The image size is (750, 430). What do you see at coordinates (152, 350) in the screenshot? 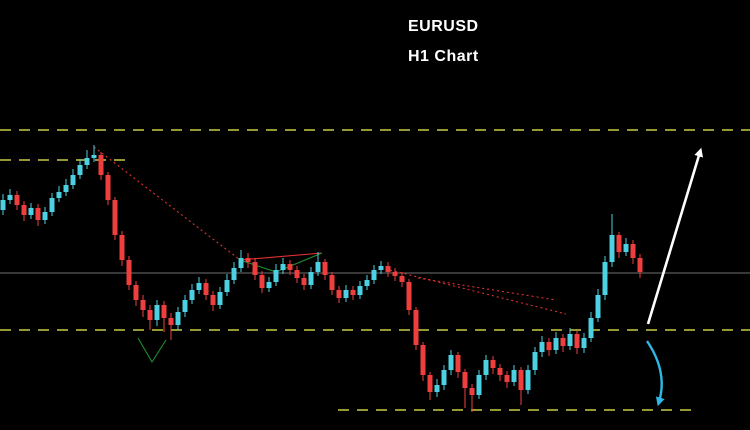
I see `base-check-mark` at bounding box center [152, 350].